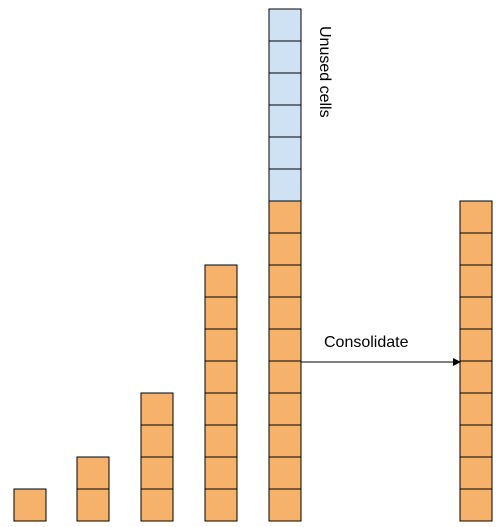 Image resolution: width=498 pixels, height=527 pixels. What do you see at coordinates (366, 342) in the screenshot?
I see `consolidate-label: Consolidate` at bounding box center [366, 342].